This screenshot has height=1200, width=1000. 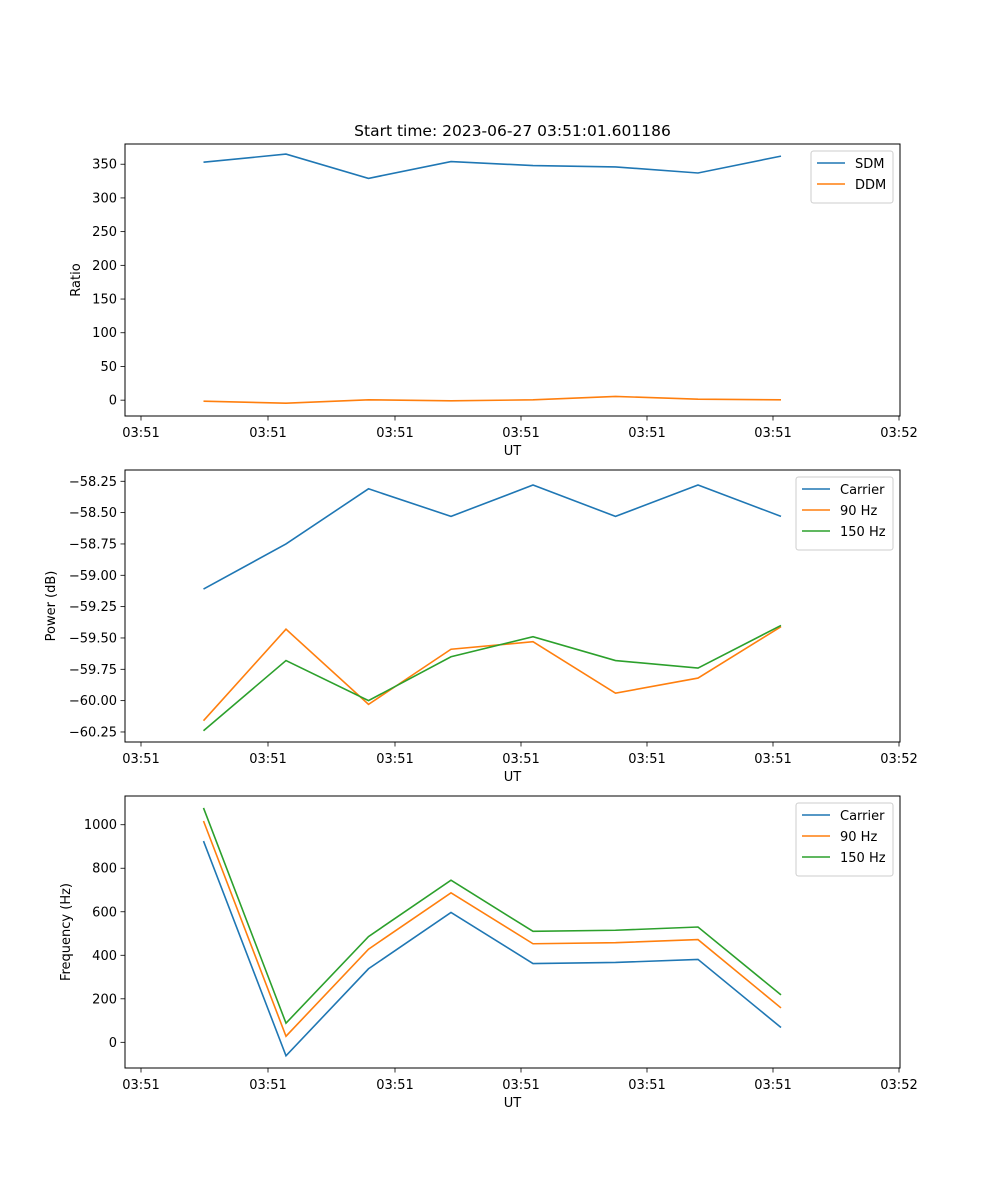 What do you see at coordinates (93, 670) in the screenshot?
I see `y-tick-label: −59.75` at bounding box center [93, 670].